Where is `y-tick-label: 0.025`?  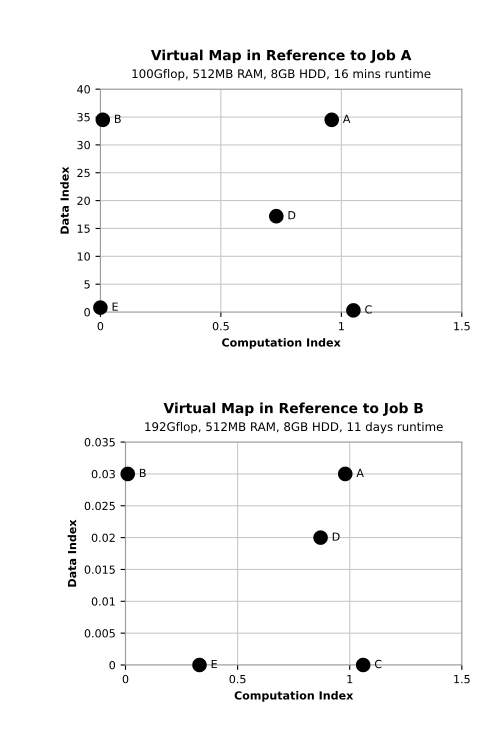
y-tick-label: 0.025 is located at coordinates (99, 506).